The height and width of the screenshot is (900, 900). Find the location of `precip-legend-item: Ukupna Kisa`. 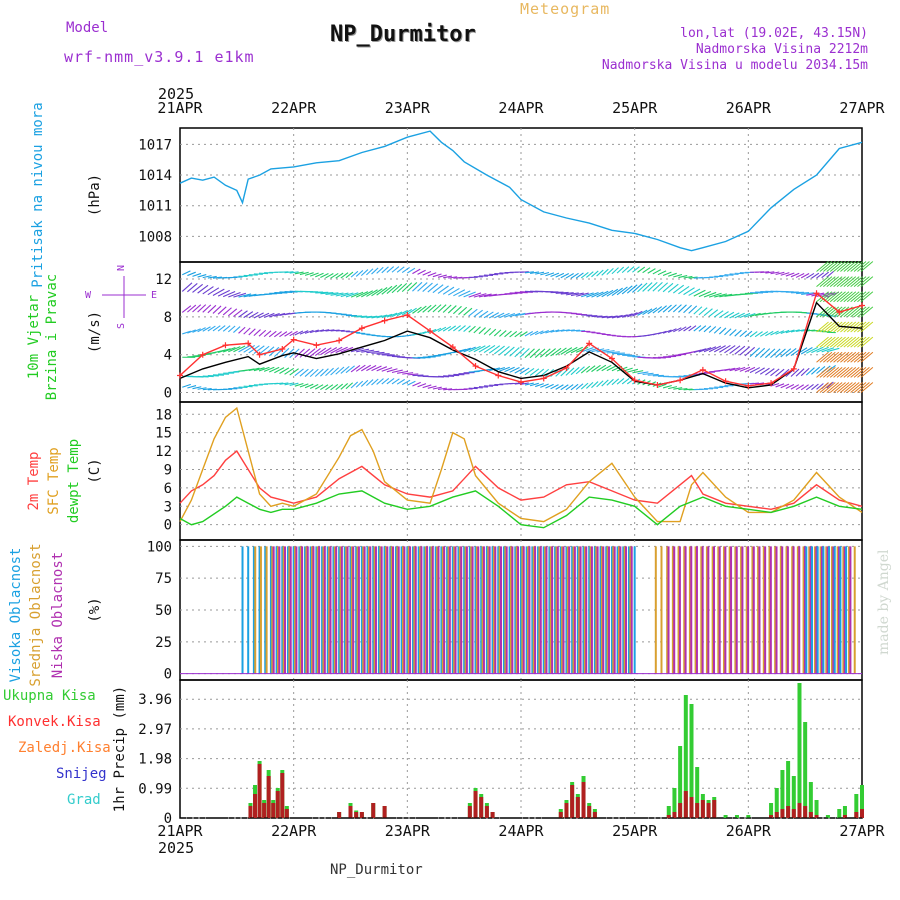

precip-legend-item: Ukupna Kisa is located at coordinates (49, 696).